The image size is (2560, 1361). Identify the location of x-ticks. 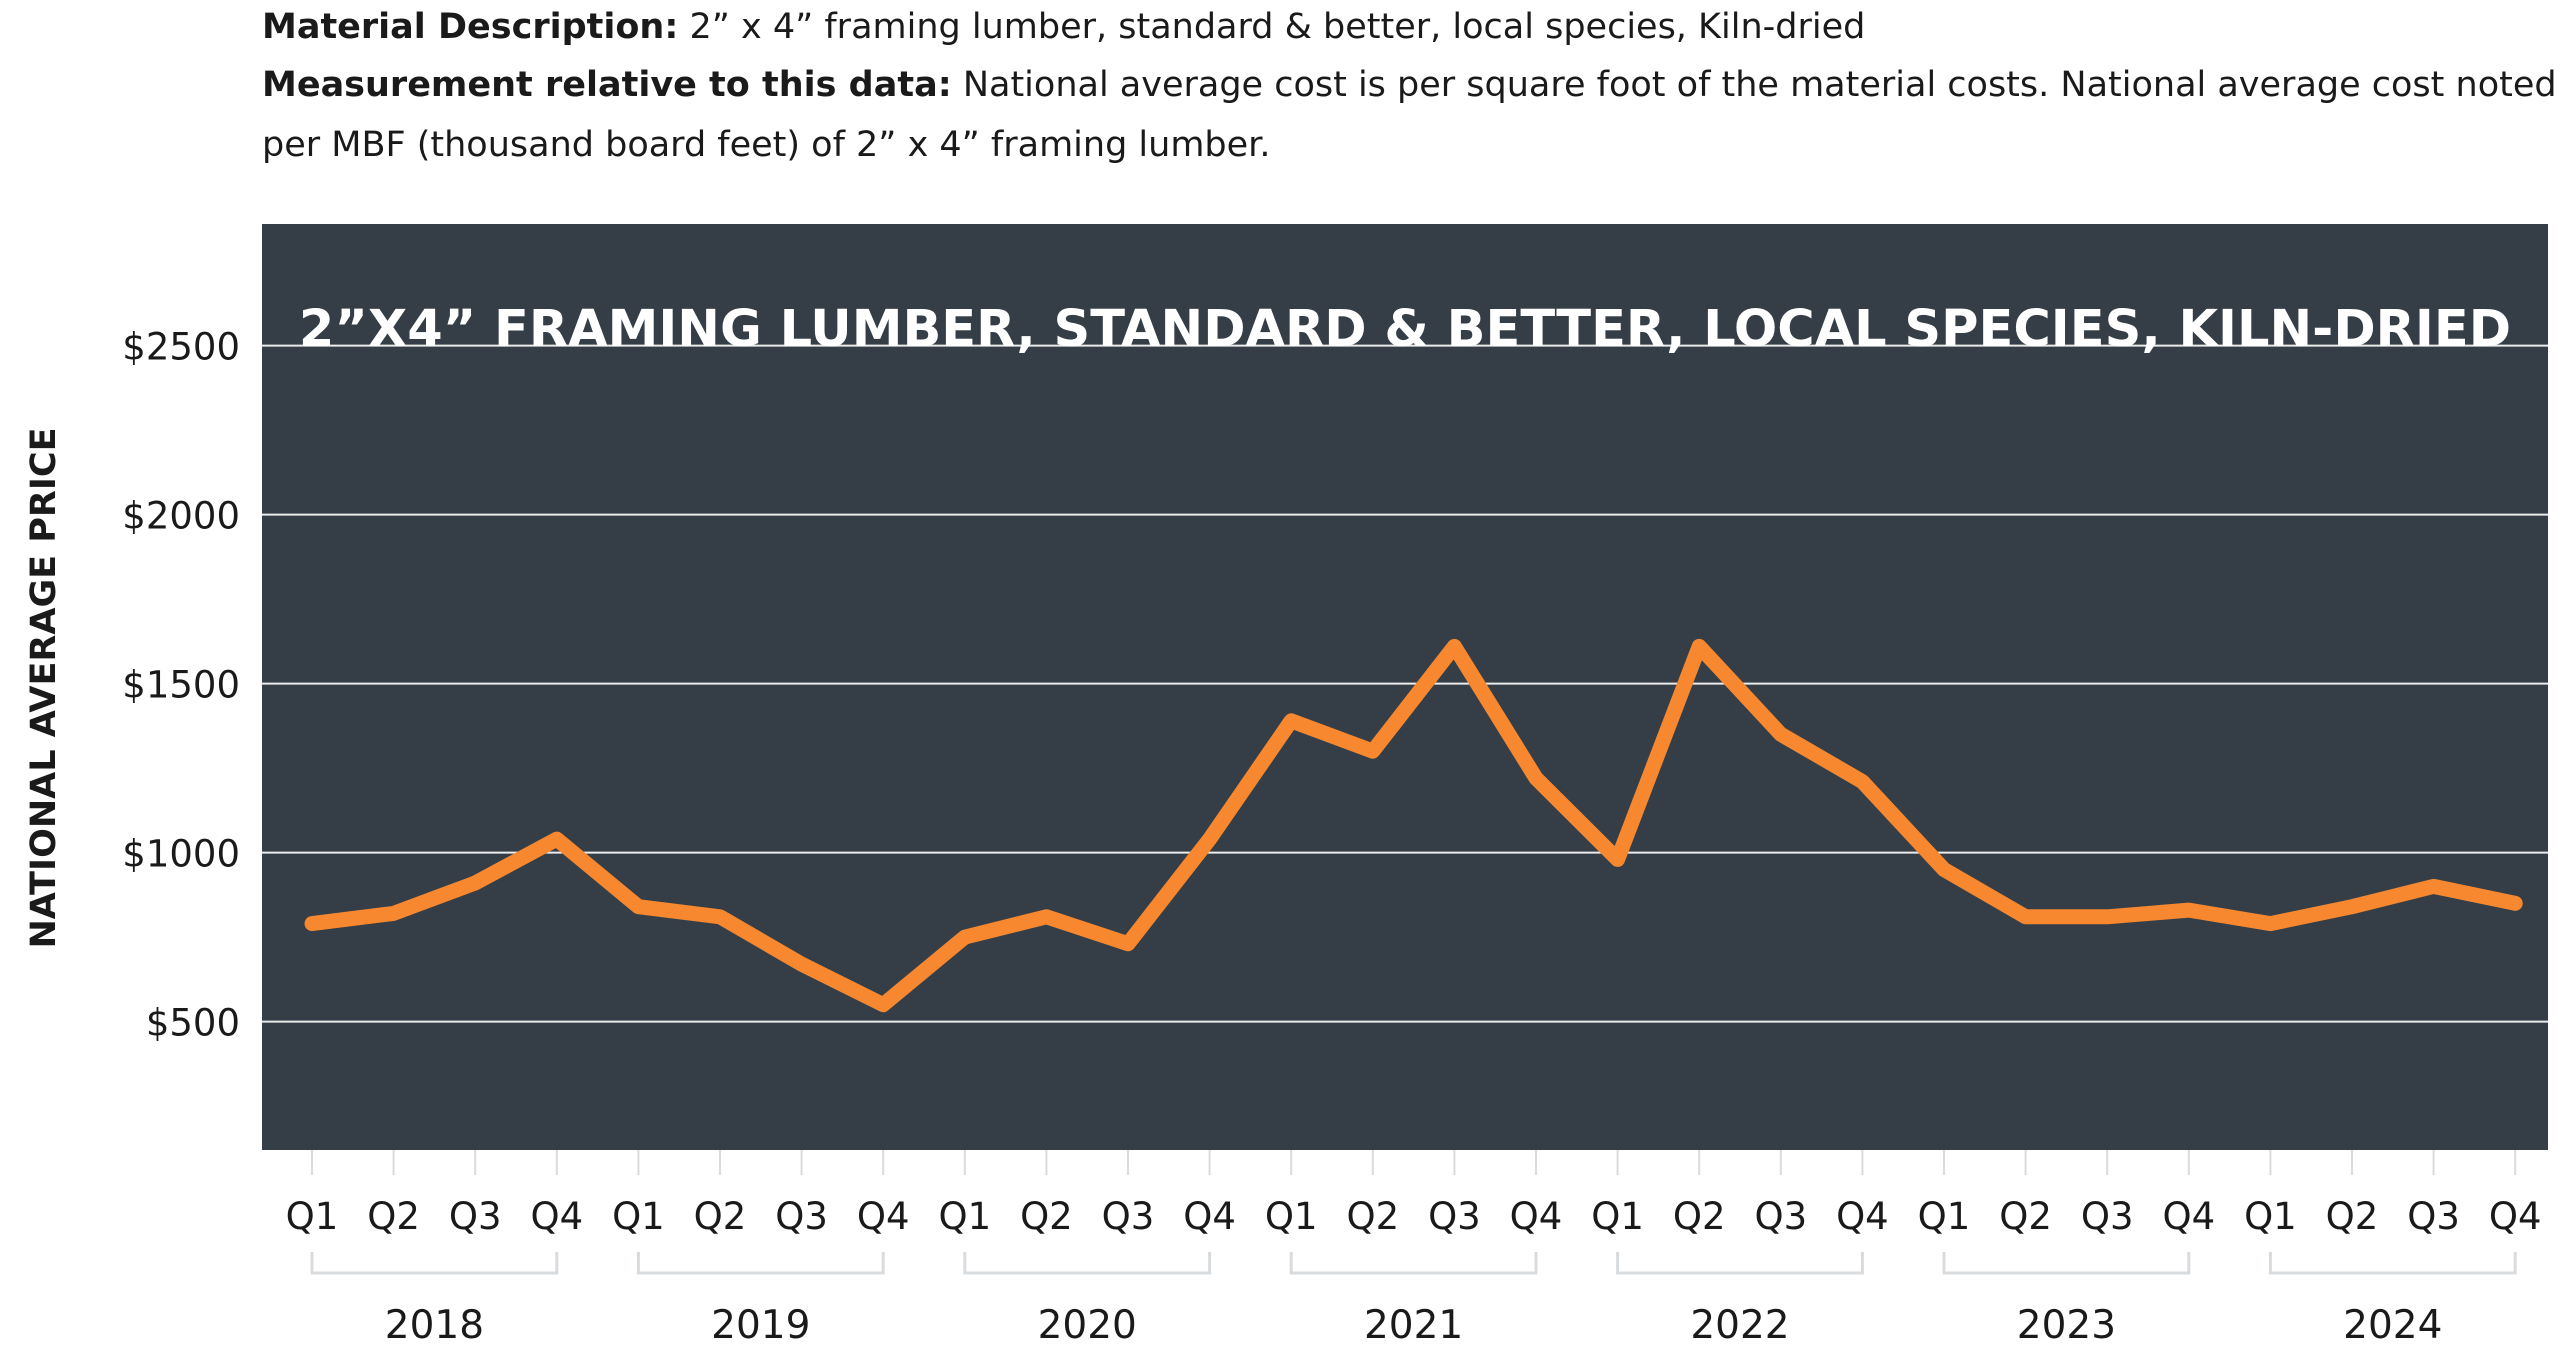
(1414, 1162).